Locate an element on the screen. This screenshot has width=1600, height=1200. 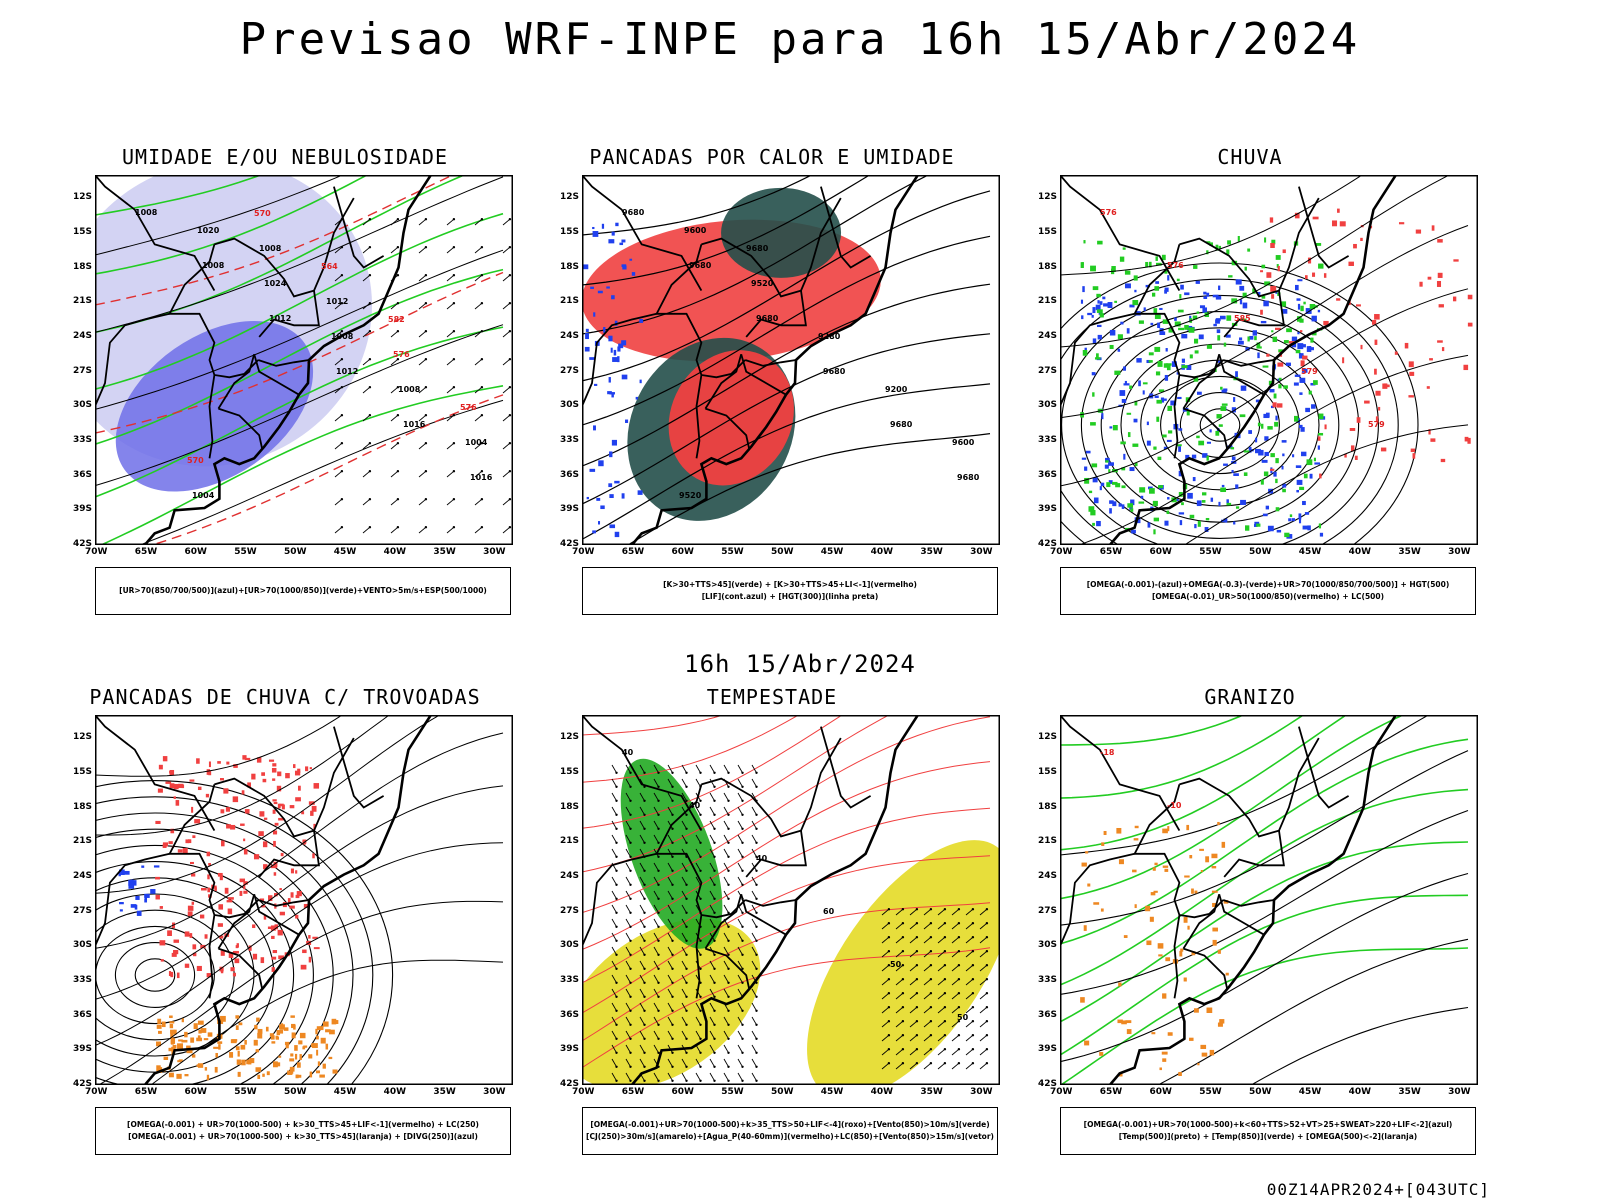
contour-label: 1020 is located at coordinates (208, 230).